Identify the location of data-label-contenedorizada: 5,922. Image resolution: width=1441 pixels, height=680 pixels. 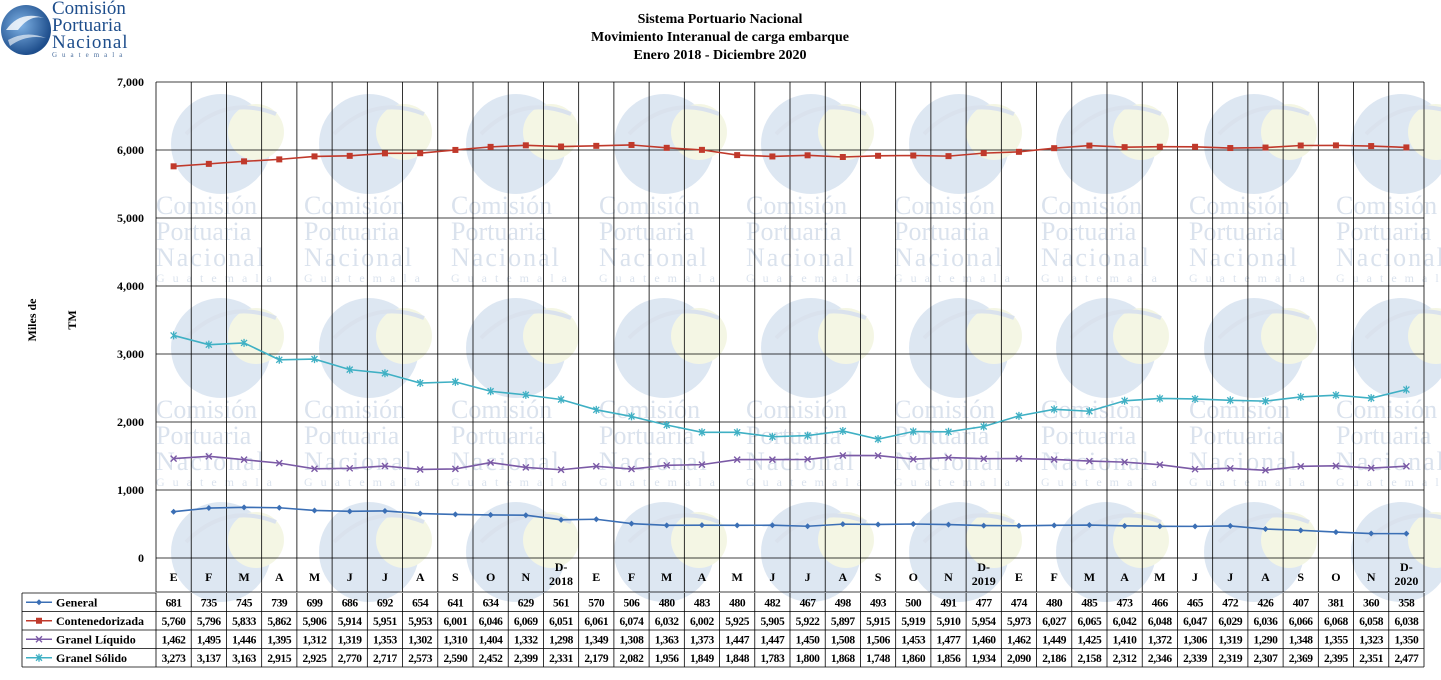
(808, 622).